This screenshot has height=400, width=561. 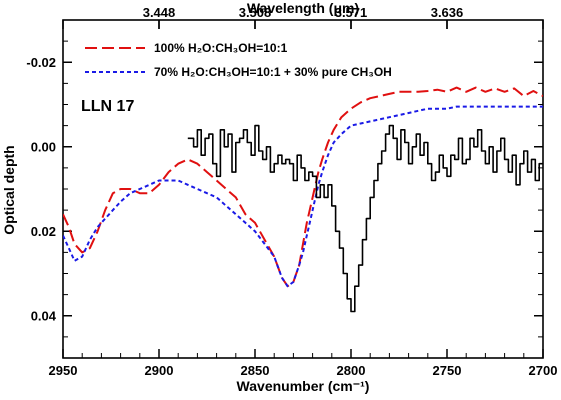 I want to click on y-tick-label: 0.00, so click(x=43, y=146).